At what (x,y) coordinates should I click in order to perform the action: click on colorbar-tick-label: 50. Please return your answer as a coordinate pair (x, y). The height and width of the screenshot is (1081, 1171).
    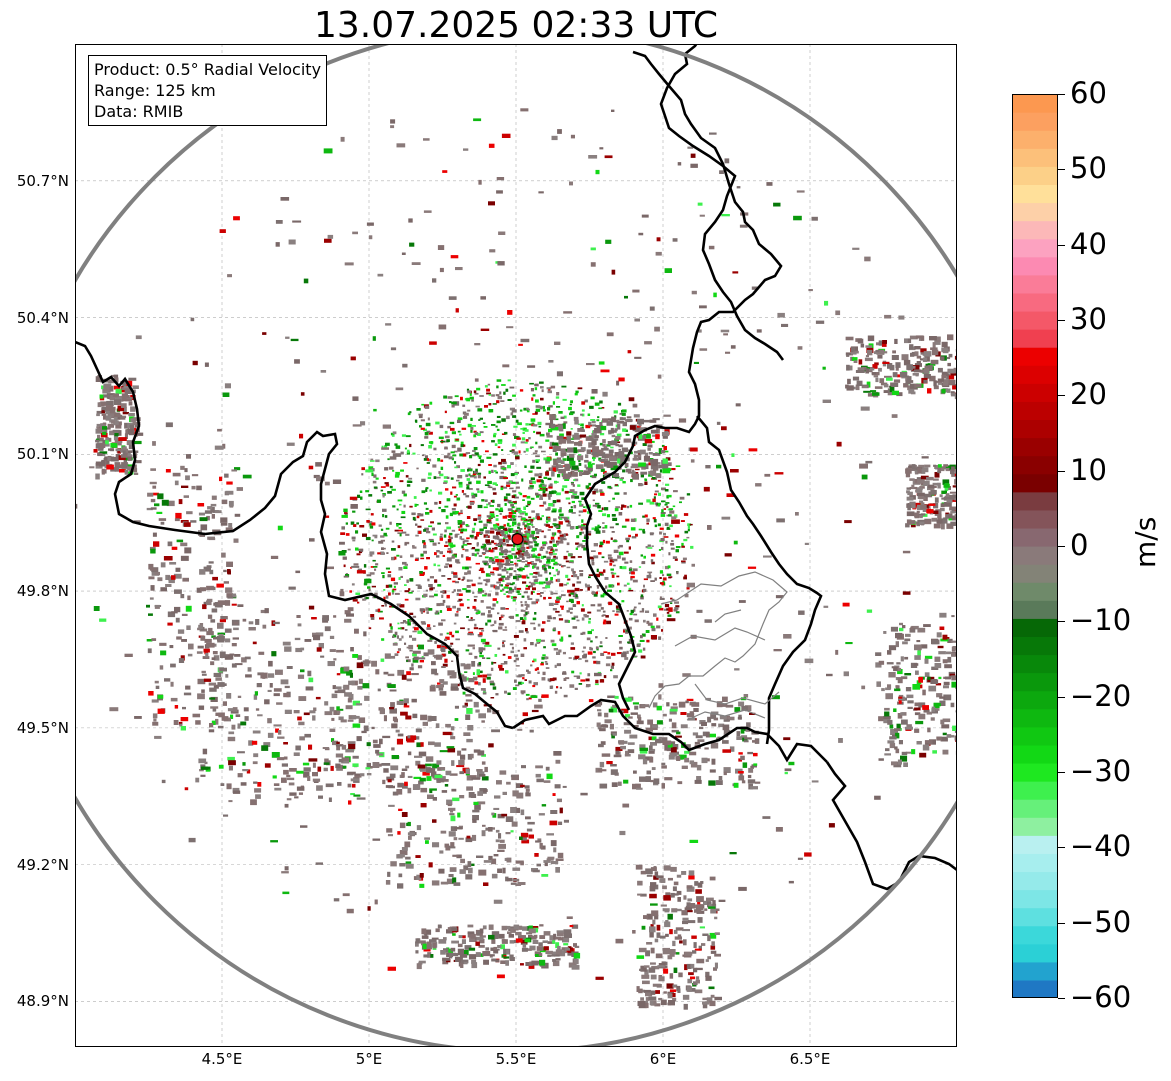
    Looking at the image, I should click on (1088, 168).